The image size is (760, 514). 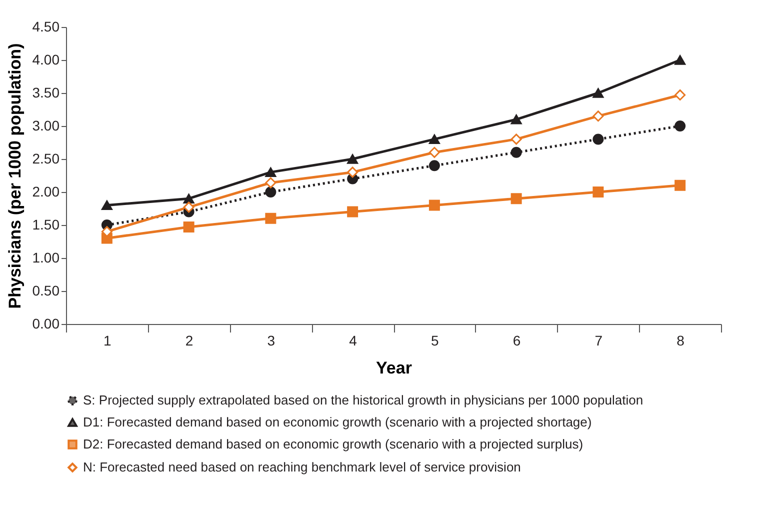 What do you see at coordinates (46, 192) in the screenshot?
I see `y-tick-label: 2.00` at bounding box center [46, 192].